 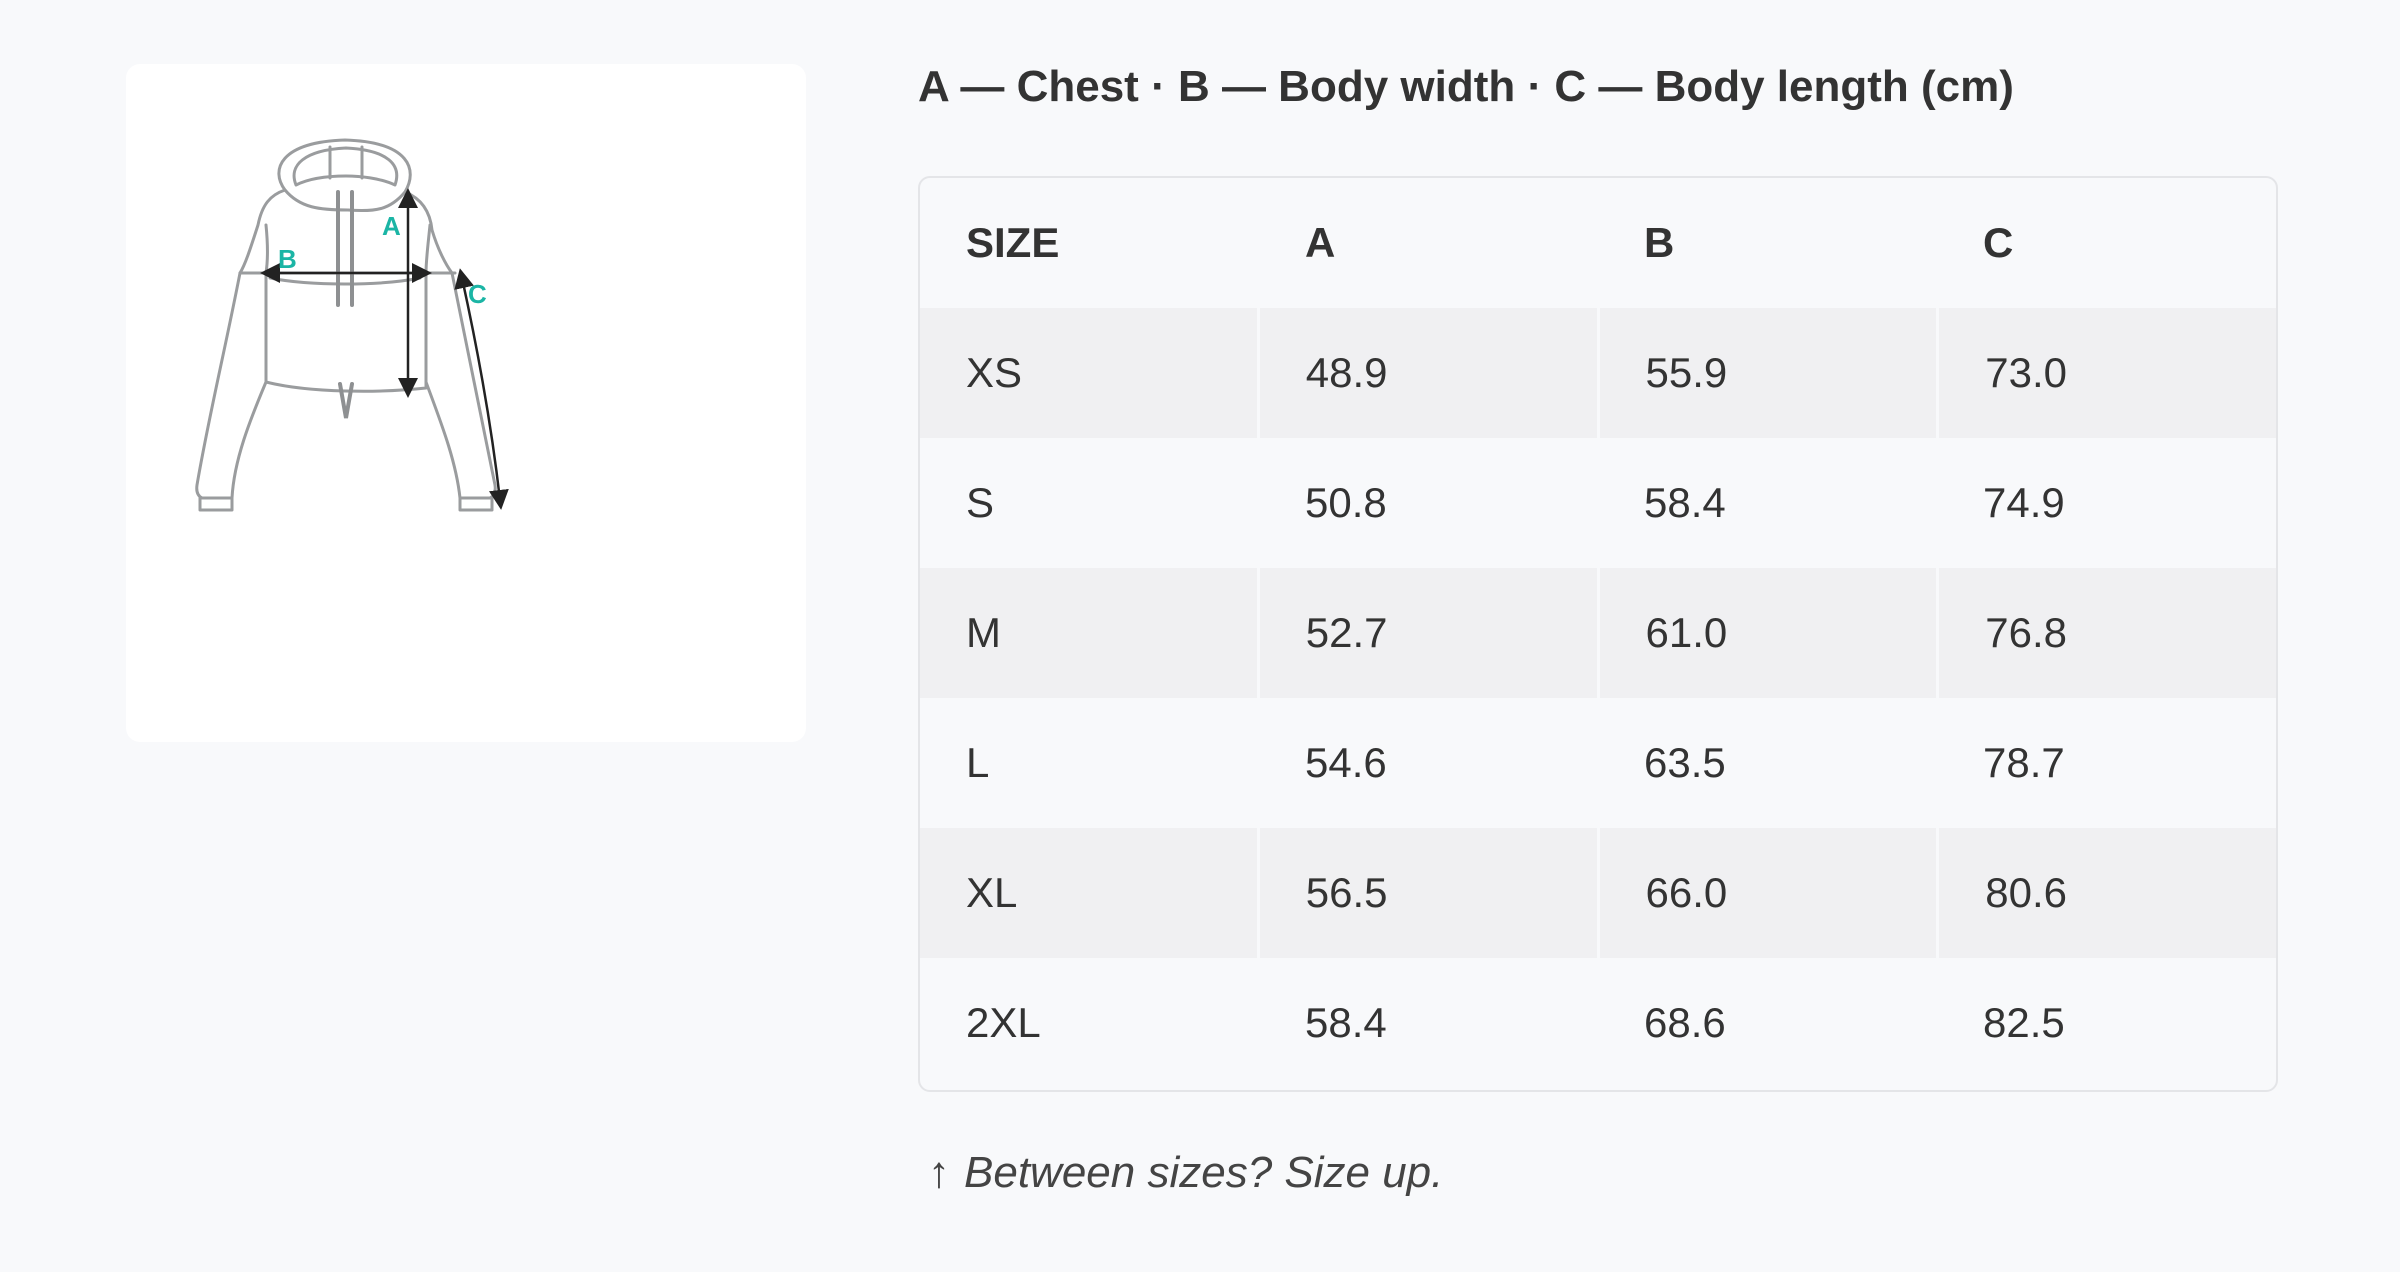 What do you see at coordinates (1685, 762) in the screenshot?
I see `cell-b: 63.5` at bounding box center [1685, 762].